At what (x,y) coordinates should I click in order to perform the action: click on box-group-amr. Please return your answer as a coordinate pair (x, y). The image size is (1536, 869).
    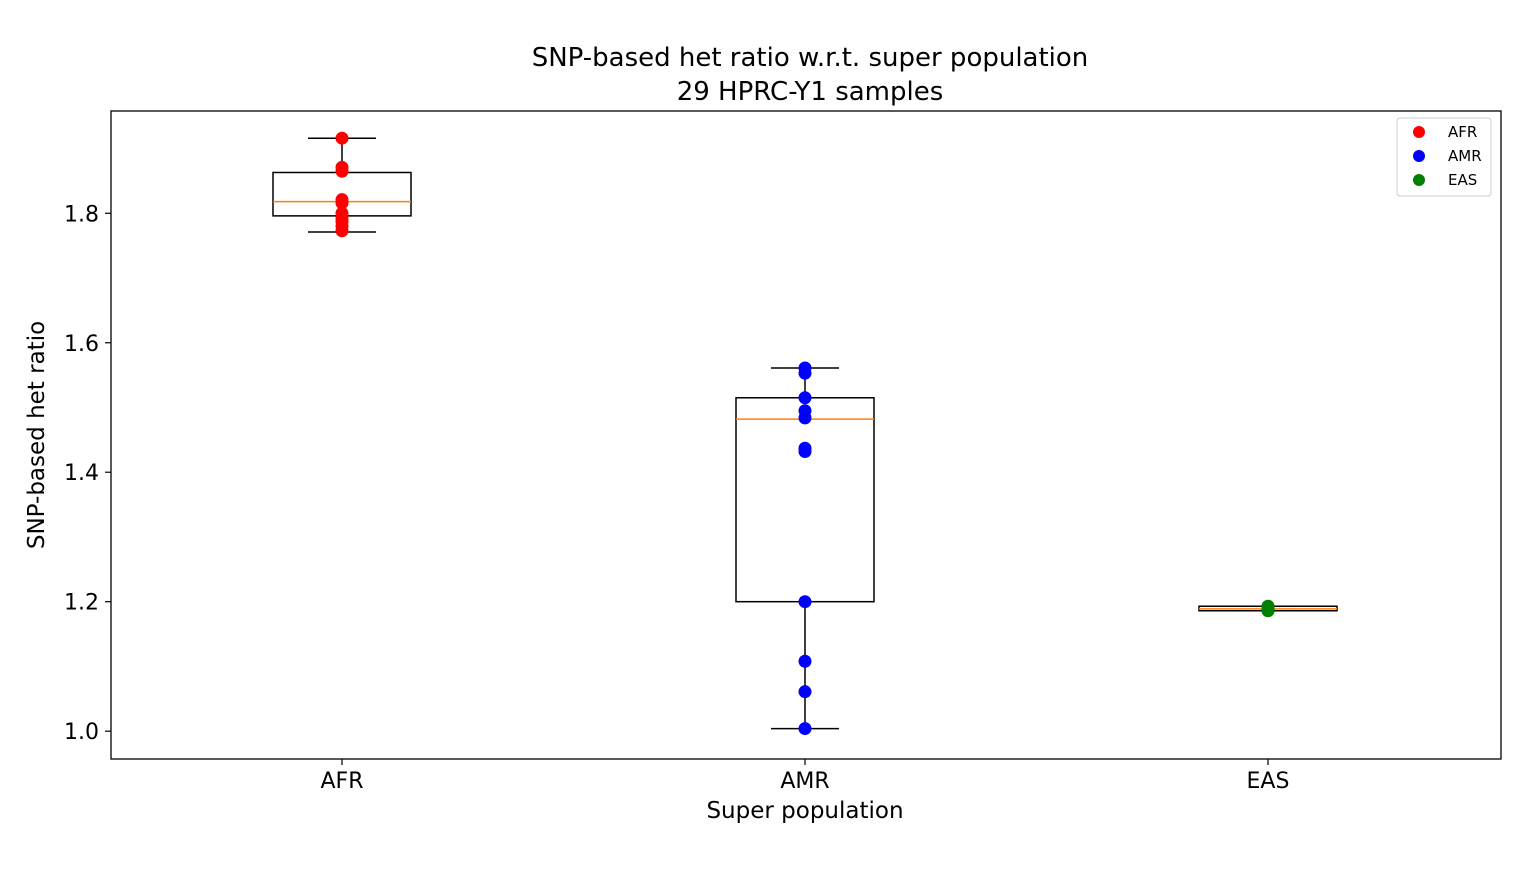
    Looking at the image, I should click on (805, 548).